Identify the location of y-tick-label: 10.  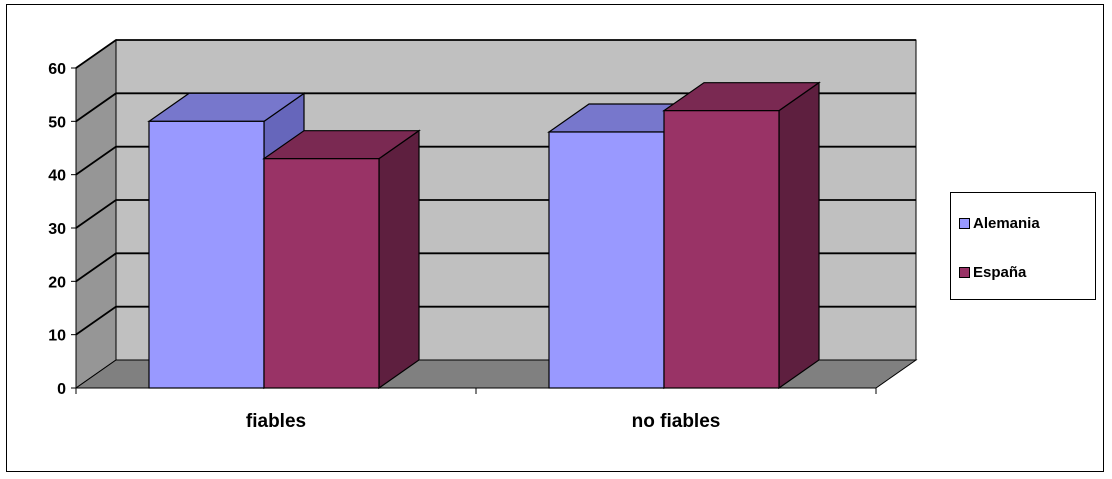
(57, 336).